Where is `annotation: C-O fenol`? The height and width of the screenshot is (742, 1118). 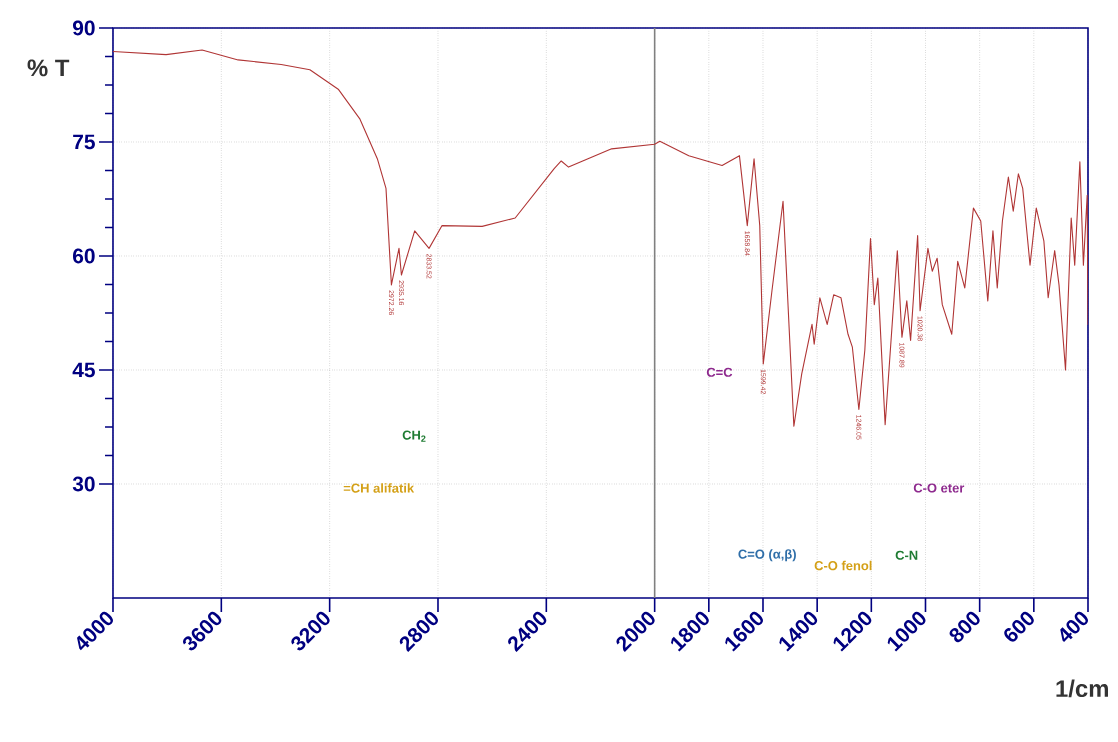
annotation: C-O fenol is located at coordinates (843, 565).